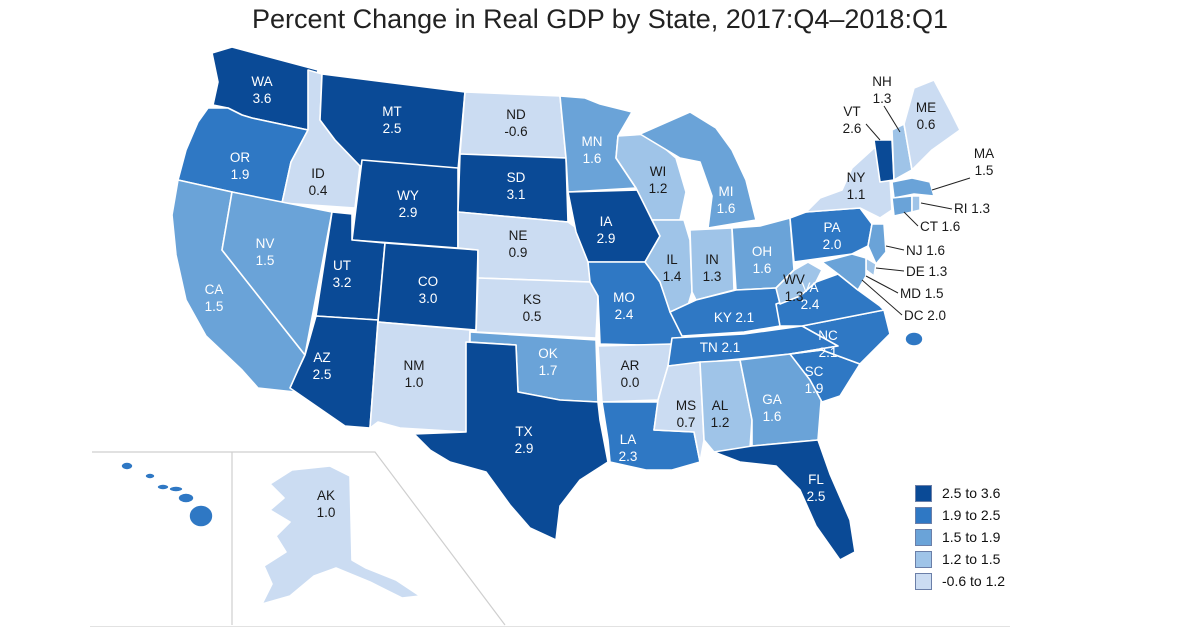 This screenshot has width=1200, height=630. Describe the element at coordinates (971, 515) in the screenshot. I see `legend-label: 1.9 to 2.5` at that location.